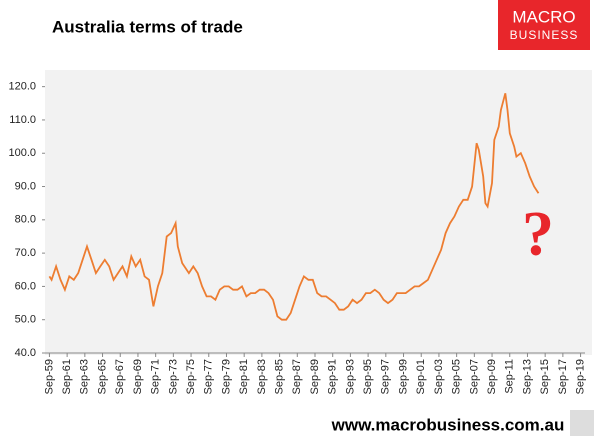 The height and width of the screenshot is (439, 599). Describe the element at coordinates (333, 376) in the screenshot. I see `x-tick-label: Sep-91` at that location.